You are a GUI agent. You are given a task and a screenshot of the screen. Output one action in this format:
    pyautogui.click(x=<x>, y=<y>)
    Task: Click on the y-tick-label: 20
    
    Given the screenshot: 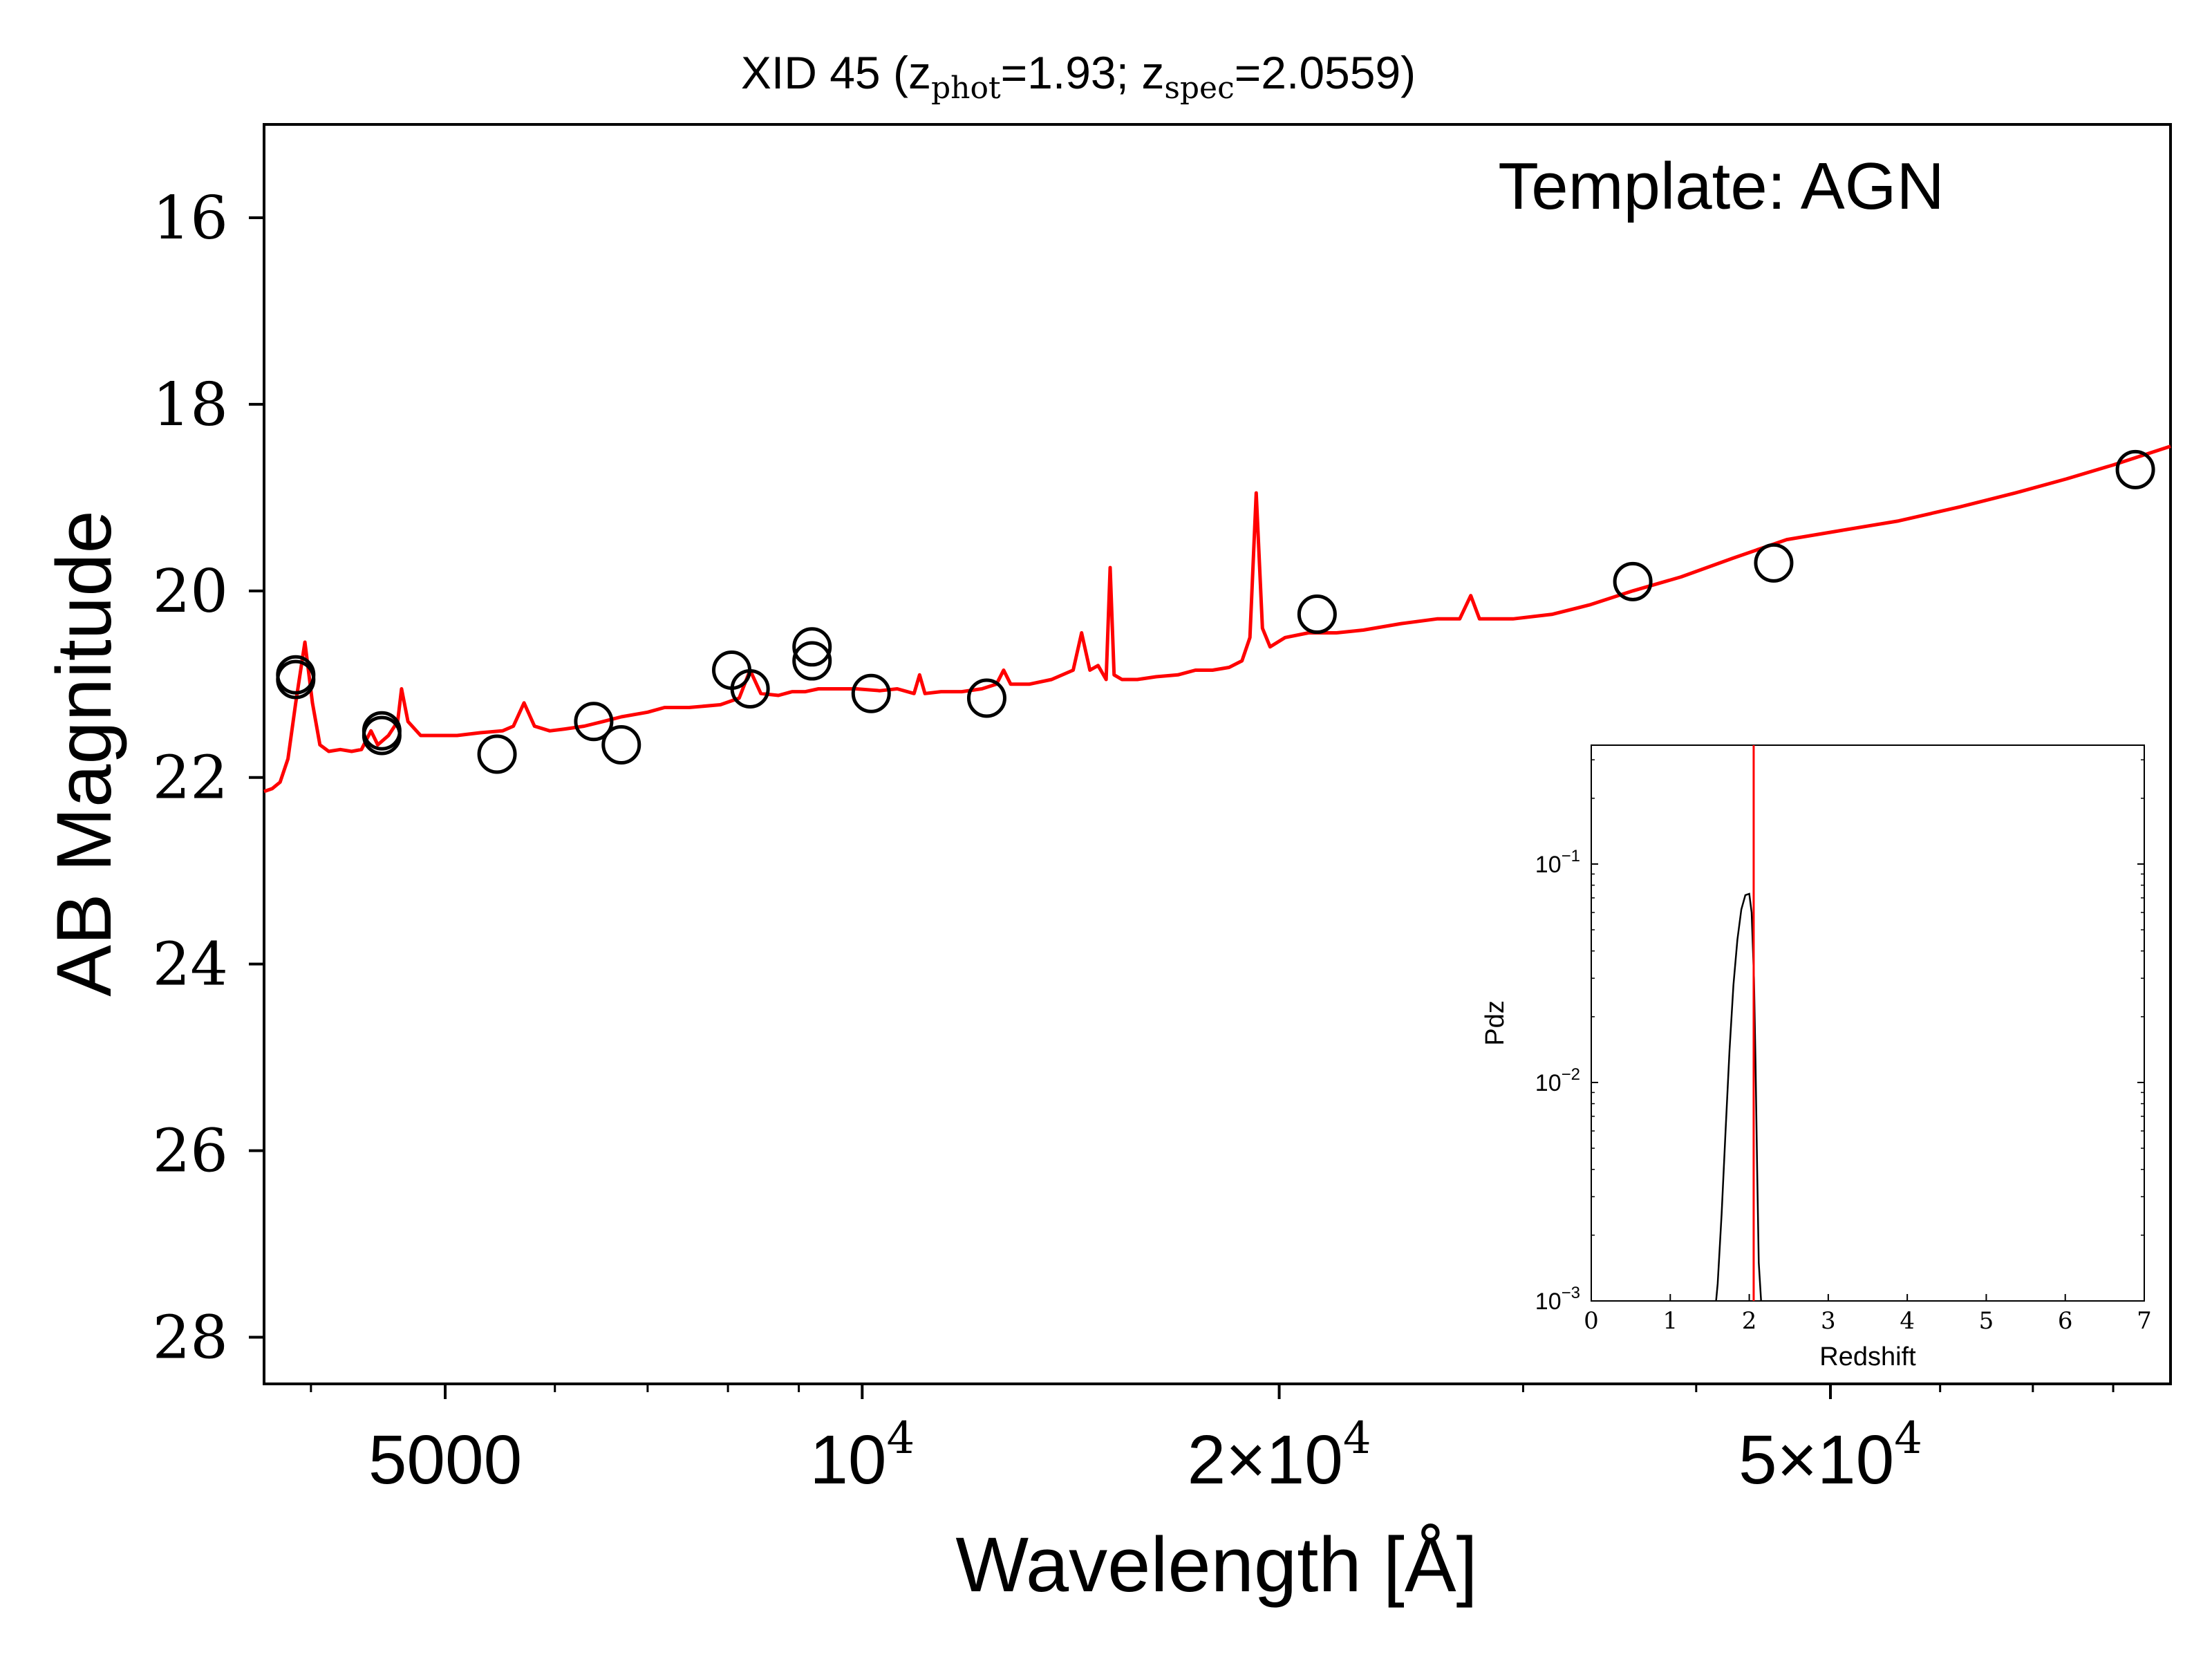 What is the action you would take?
    pyautogui.click(x=191, y=591)
    